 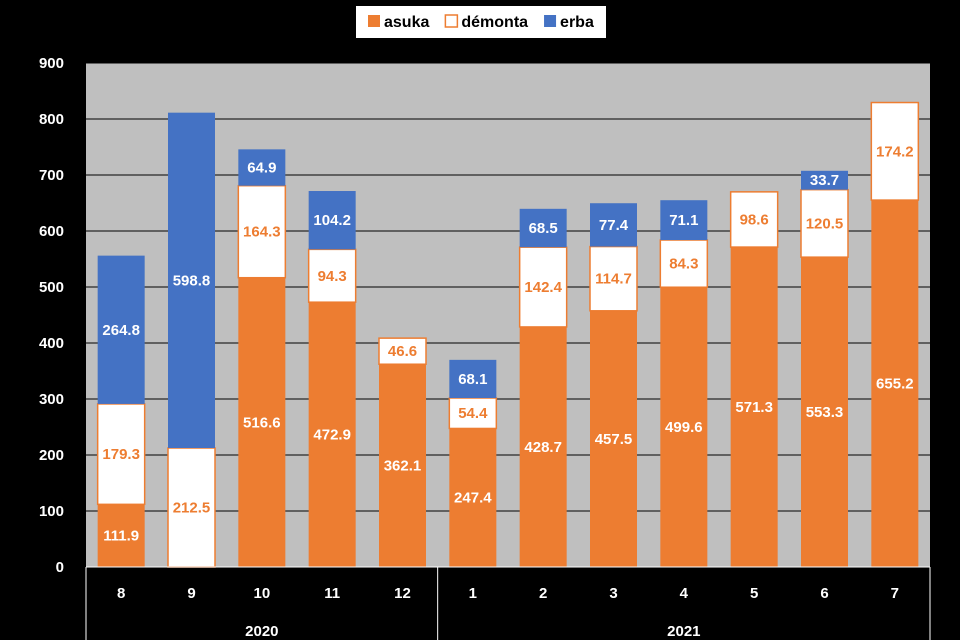 I want to click on x-tick-label: 9, so click(x=191, y=593).